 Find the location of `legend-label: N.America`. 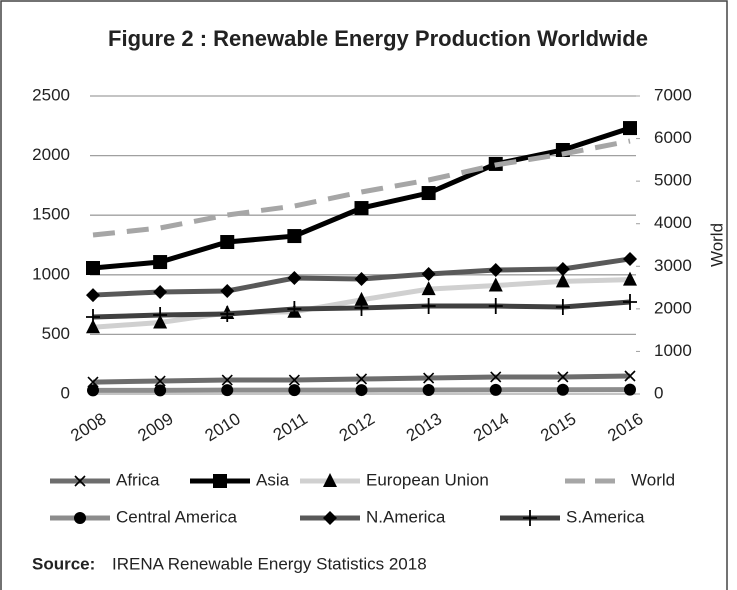

legend-label: N.America is located at coordinates (406, 516).